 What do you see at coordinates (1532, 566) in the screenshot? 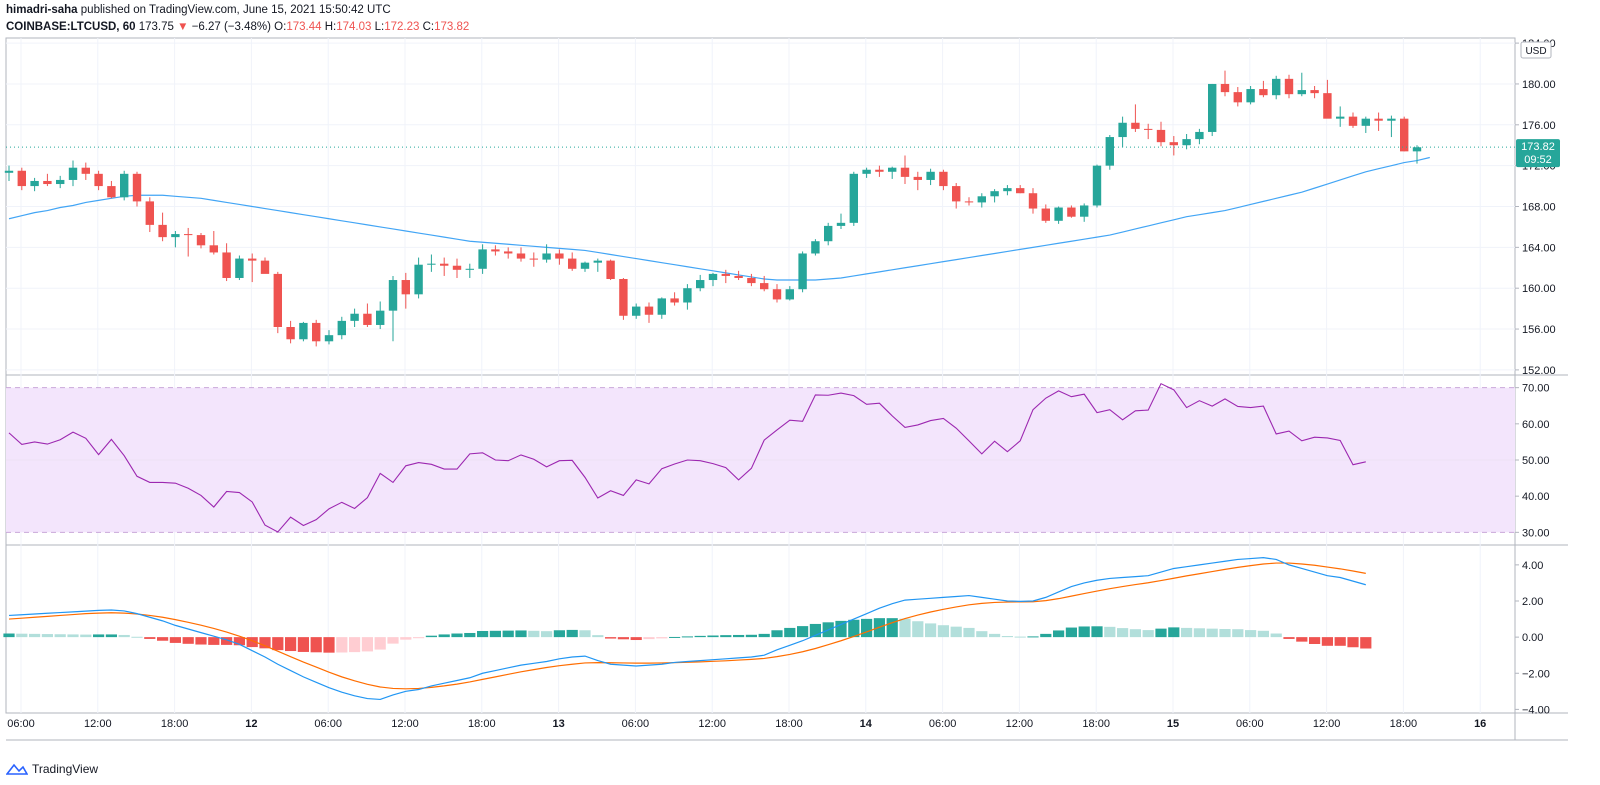
I see `macd-tick-label: 4.00` at bounding box center [1532, 566].